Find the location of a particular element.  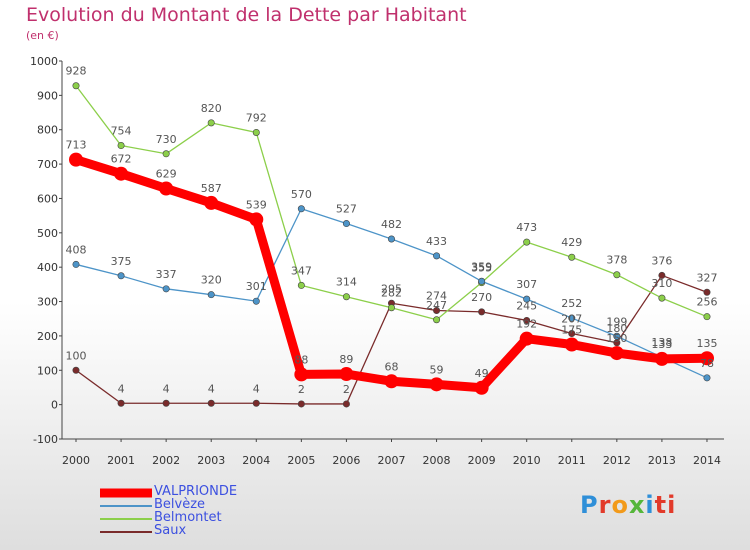

data-label: 928 is located at coordinates (76, 71).